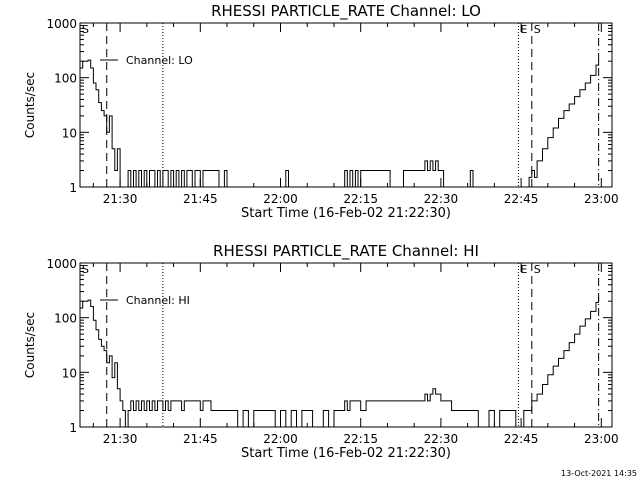 The height and width of the screenshot is (480, 640). What do you see at coordinates (599, 473) in the screenshot?
I see `footer-timestamp: 13-Oct-2021 14:35` at bounding box center [599, 473].